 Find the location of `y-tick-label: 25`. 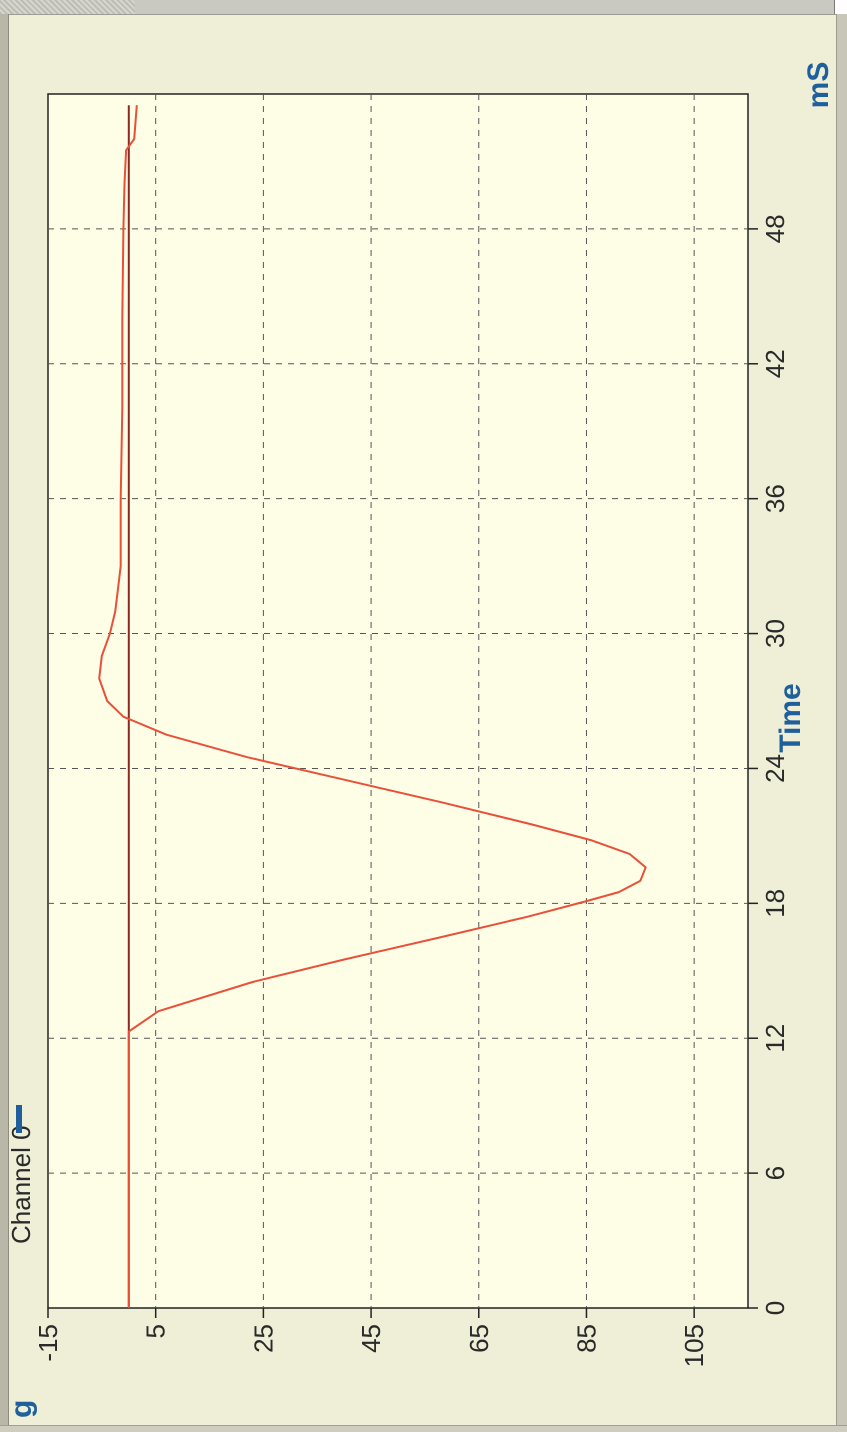

y-tick-label: 25 is located at coordinates (263, 1338).